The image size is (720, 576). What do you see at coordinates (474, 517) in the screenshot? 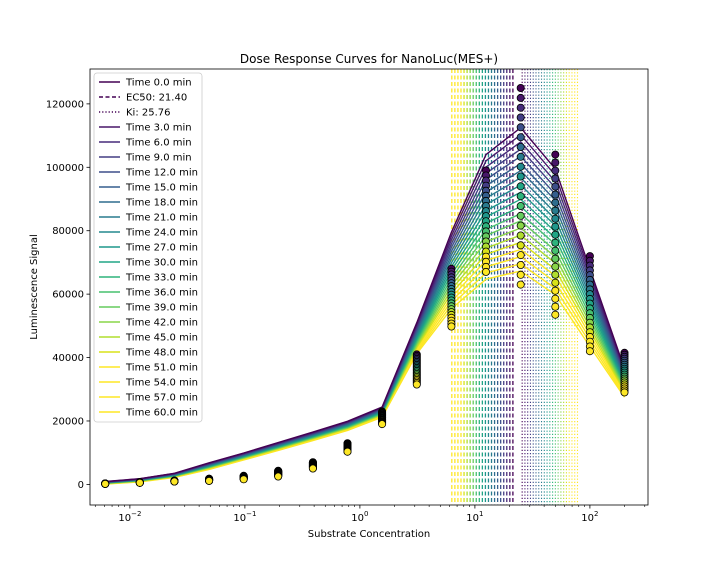
I see `x-tick-label: 10¹` at bounding box center [474, 517].